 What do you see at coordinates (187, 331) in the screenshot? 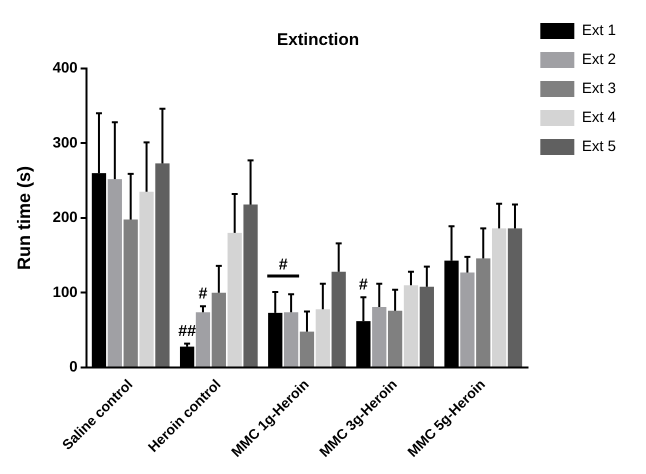
I see `annotation: ##` at bounding box center [187, 331].